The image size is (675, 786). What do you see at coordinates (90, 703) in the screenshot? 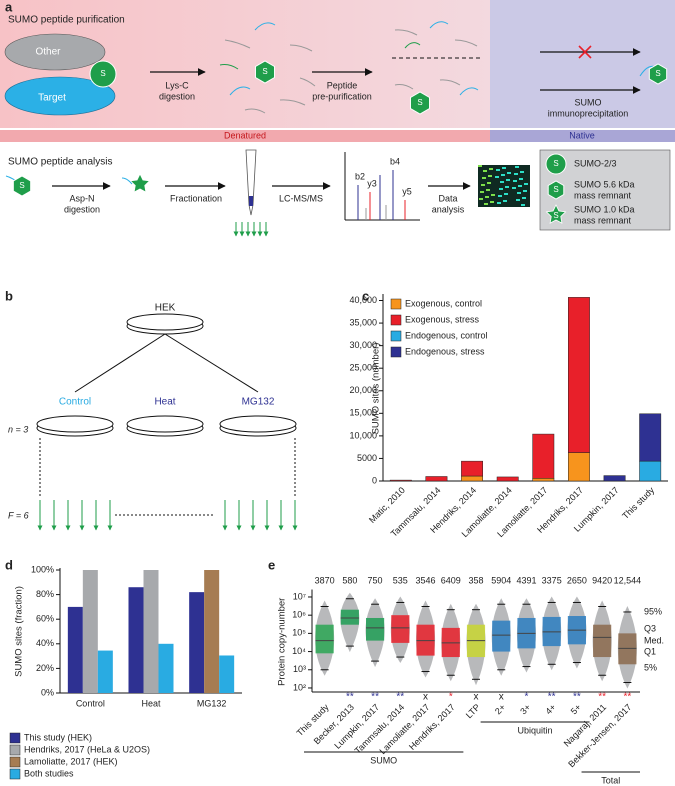
I see `x-tick-label: Control` at bounding box center [90, 703].